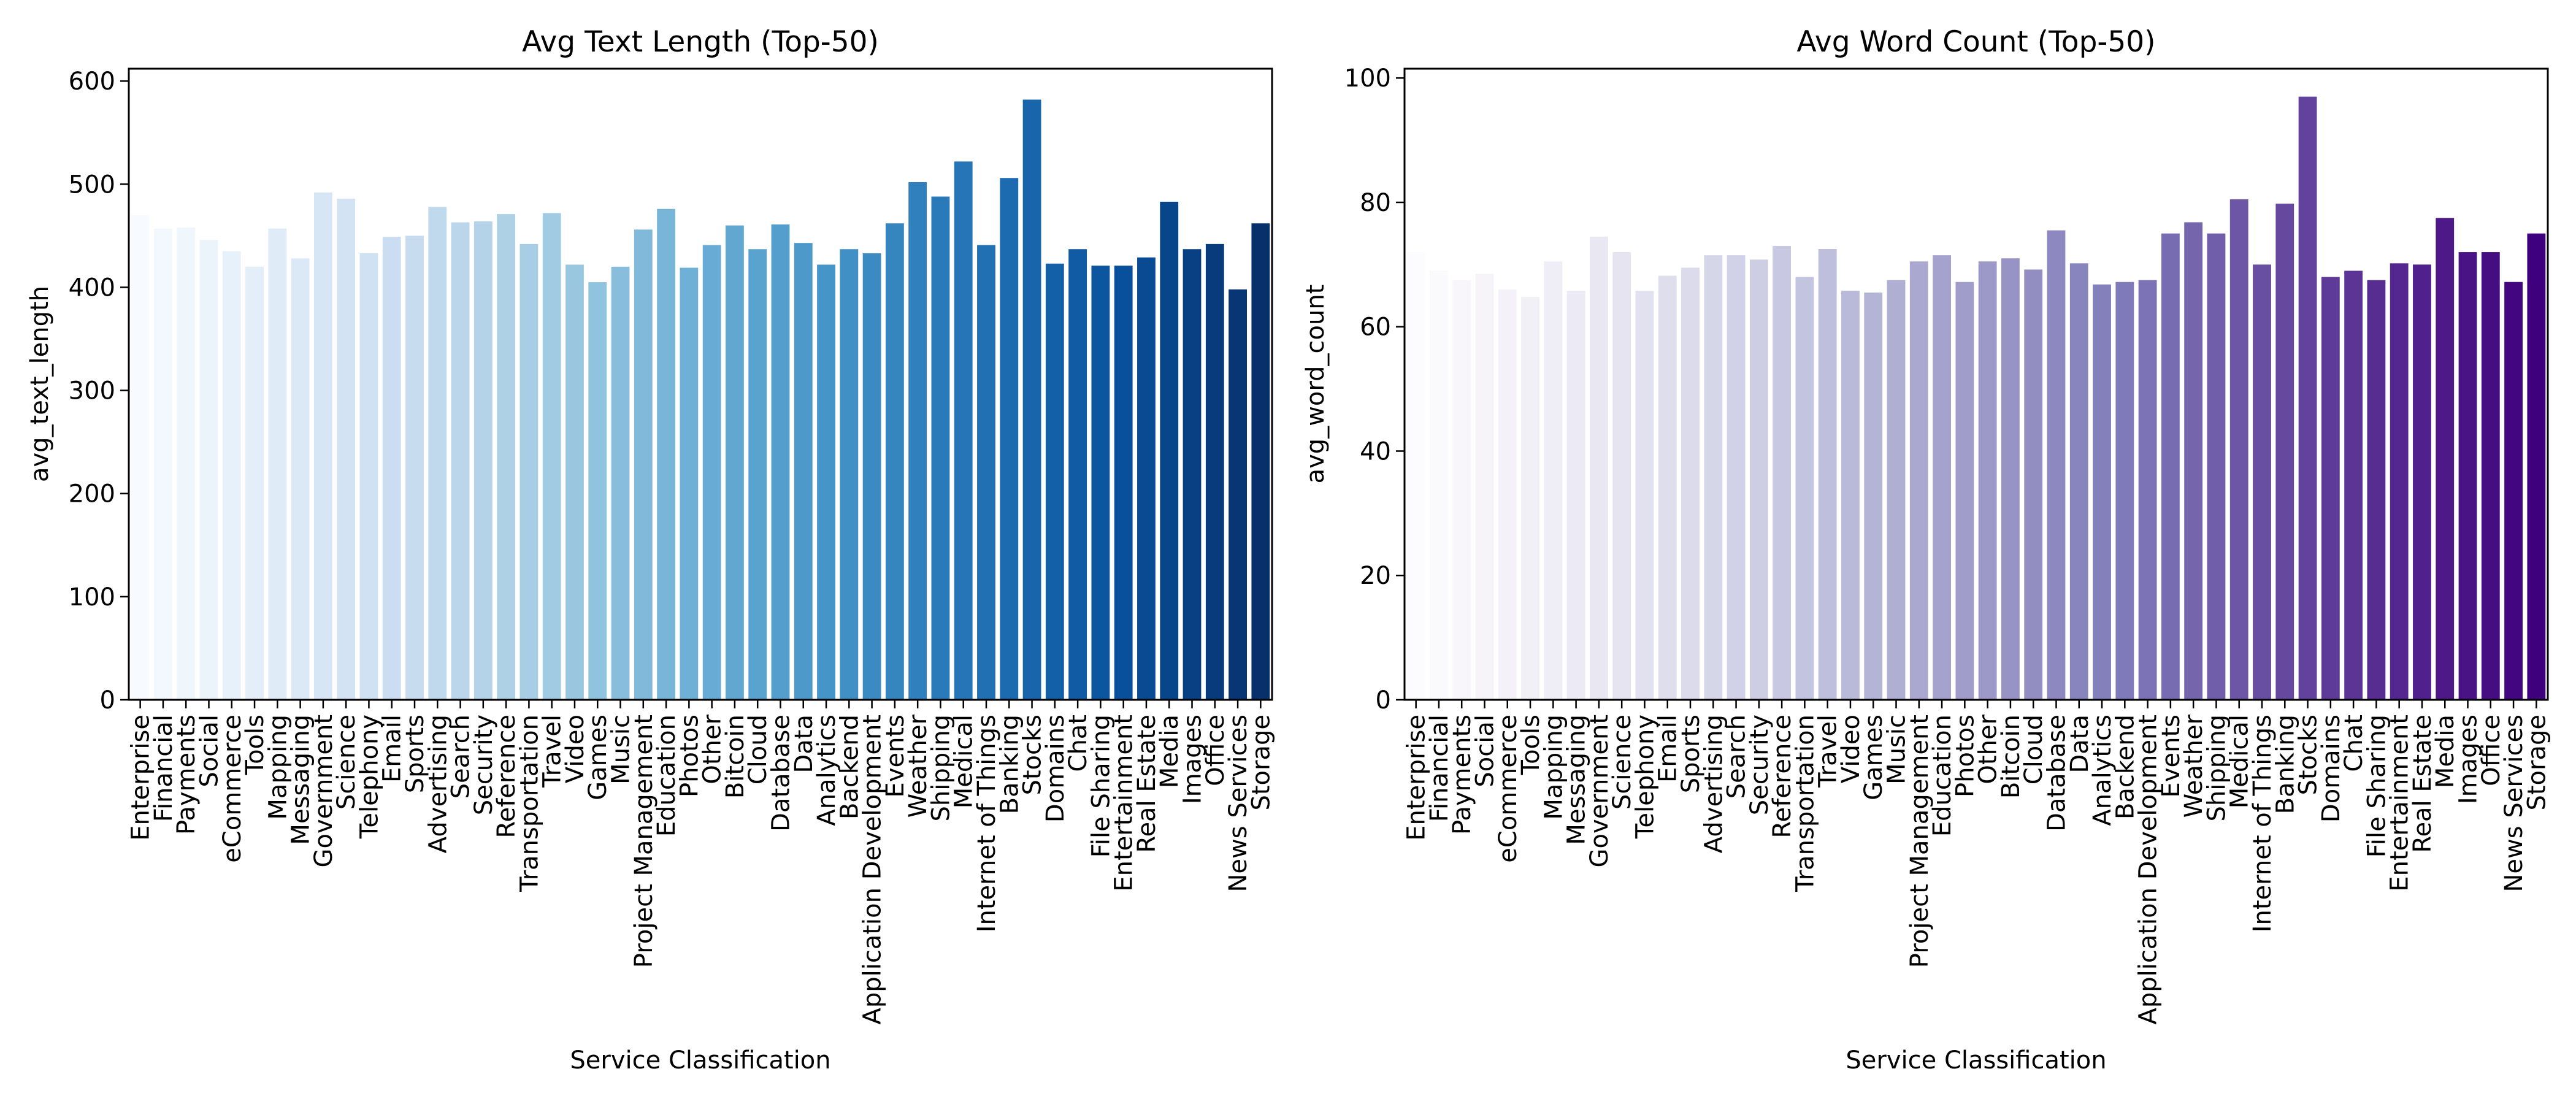  What do you see at coordinates (2148, 870) in the screenshot?
I see `word-count-x-tick-label: Application Development` at bounding box center [2148, 870].